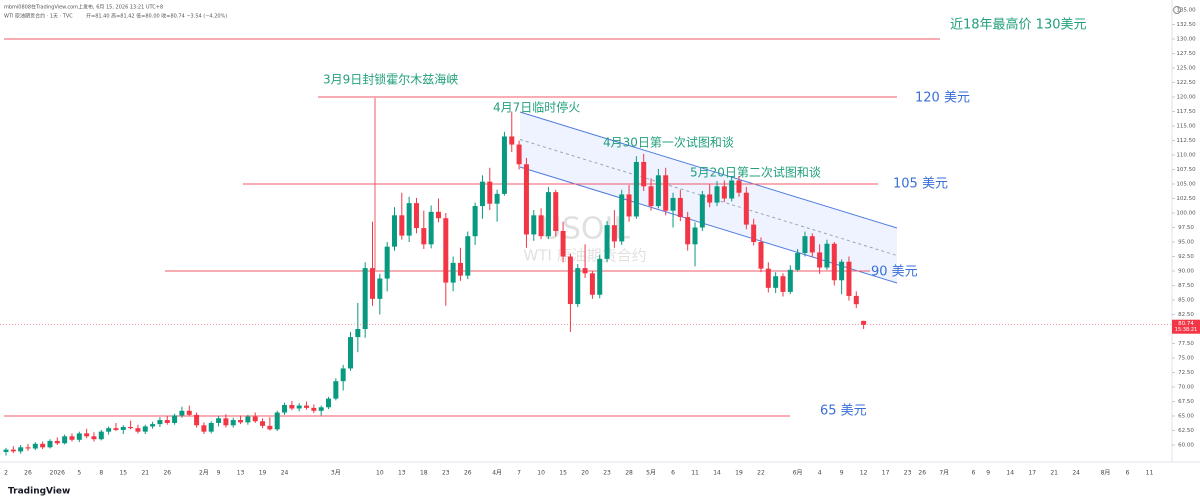  I want to click on y-tick-label: 102.50, so click(1186, 199).